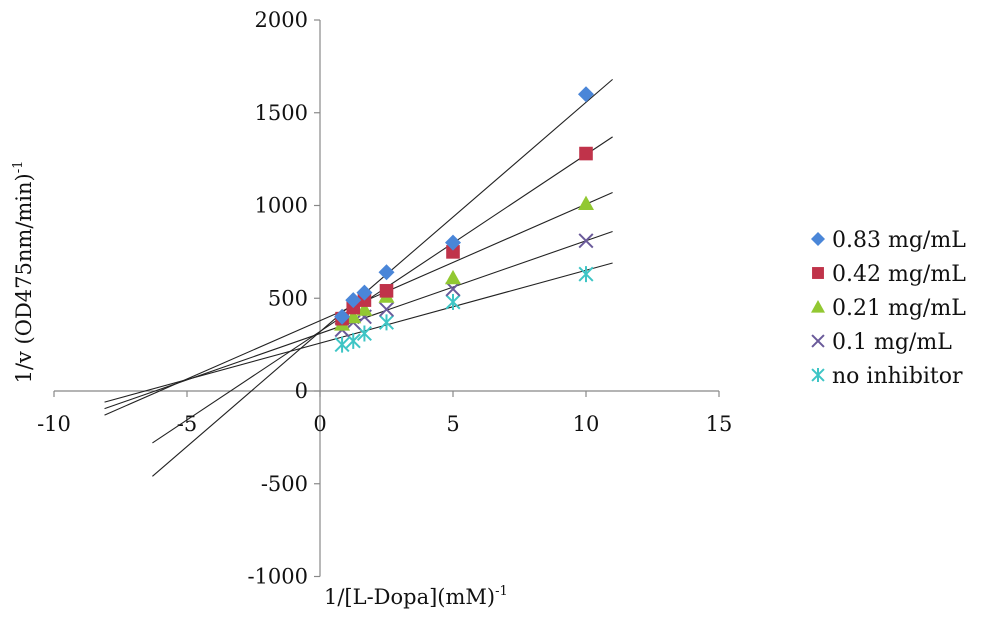 The image size is (1000, 630). I want to click on y-tick-label: 2000, so click(281, 20).